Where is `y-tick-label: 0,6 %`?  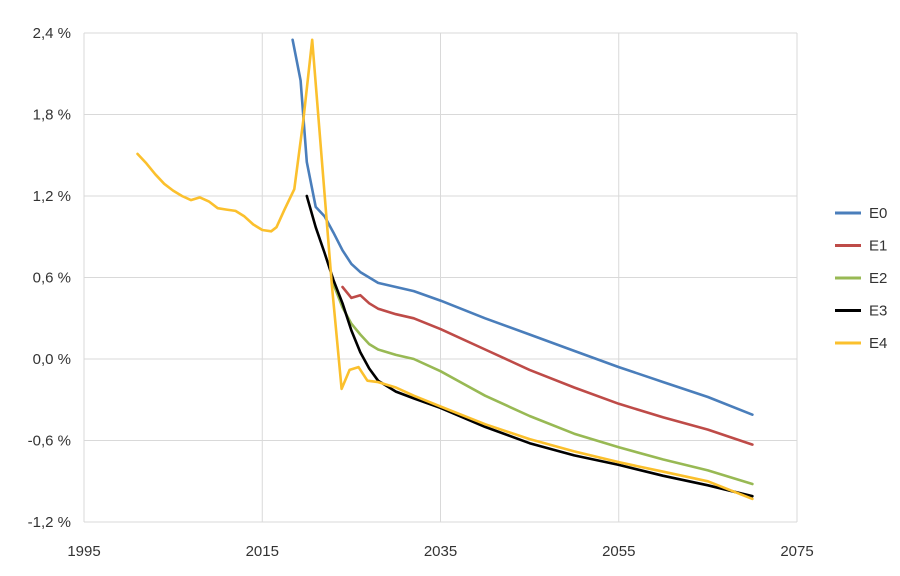 y-tick-label: 0,6 % is located at coordinates (52, 278).